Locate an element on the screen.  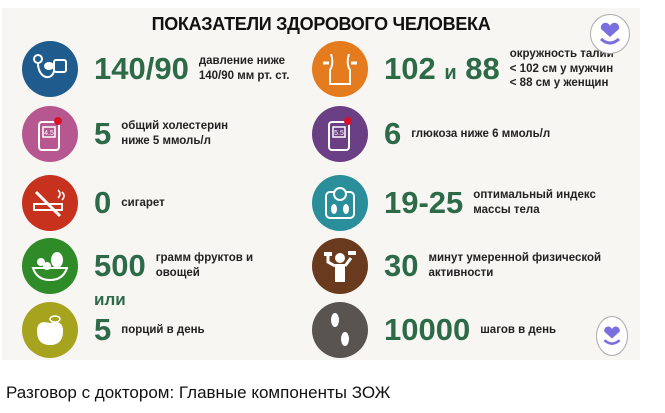
metric-activity: 30 минут умеренной физической активности is located at coordinates (456, 266).